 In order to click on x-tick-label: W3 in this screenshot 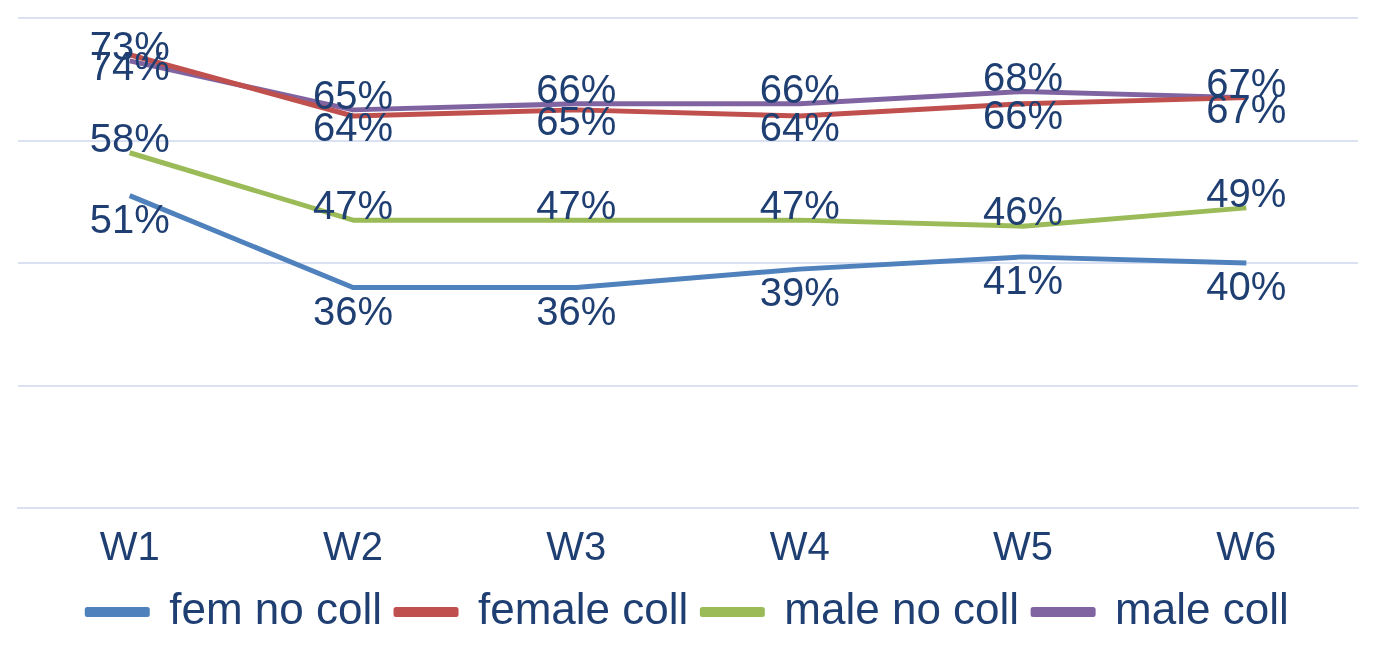, I will do `click(576, 546)`.